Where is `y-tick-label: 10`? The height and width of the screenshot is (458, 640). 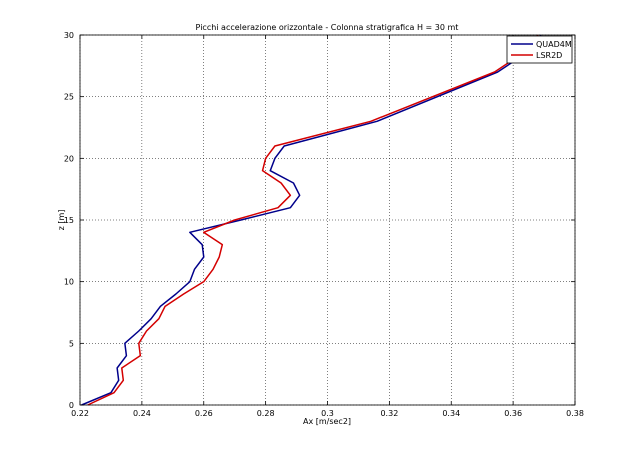 y-tick-label: 10 is located at coordinates (69, 282).